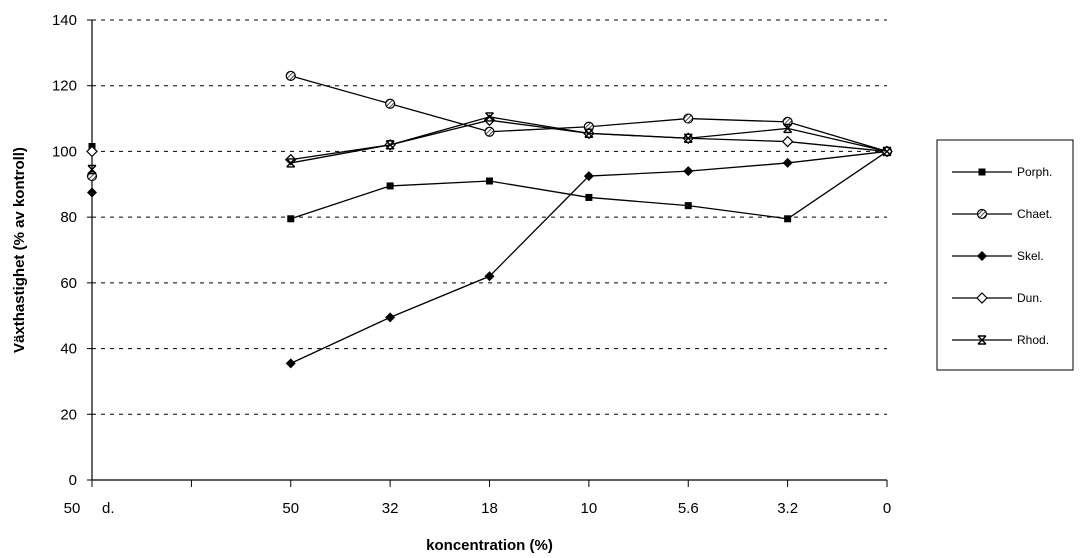 This screenshot has width=1086, height=558. Describe the element at coordinates (390, 508) in the screenshot. I see `x-tick-label: 32` at that location.